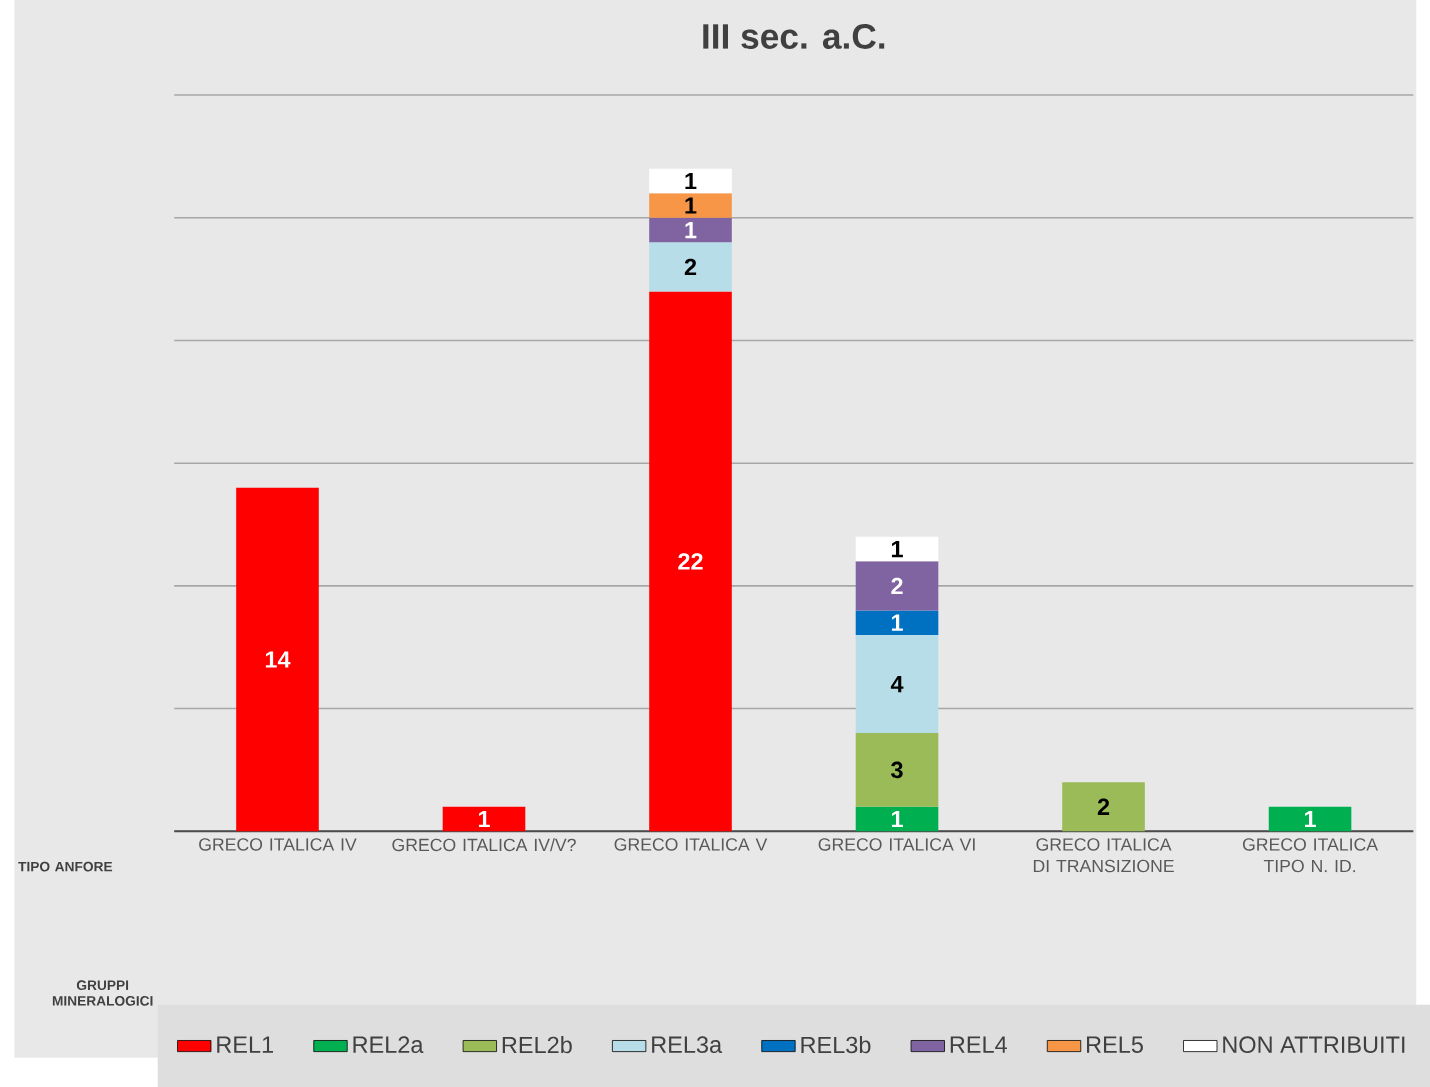 The image size is (1430, 1087). Describe the element at coordinates (1310, 855) in the screenshot. I see `x-tick-label: GRECO ITALICA TIPO N. ID.` at that location.